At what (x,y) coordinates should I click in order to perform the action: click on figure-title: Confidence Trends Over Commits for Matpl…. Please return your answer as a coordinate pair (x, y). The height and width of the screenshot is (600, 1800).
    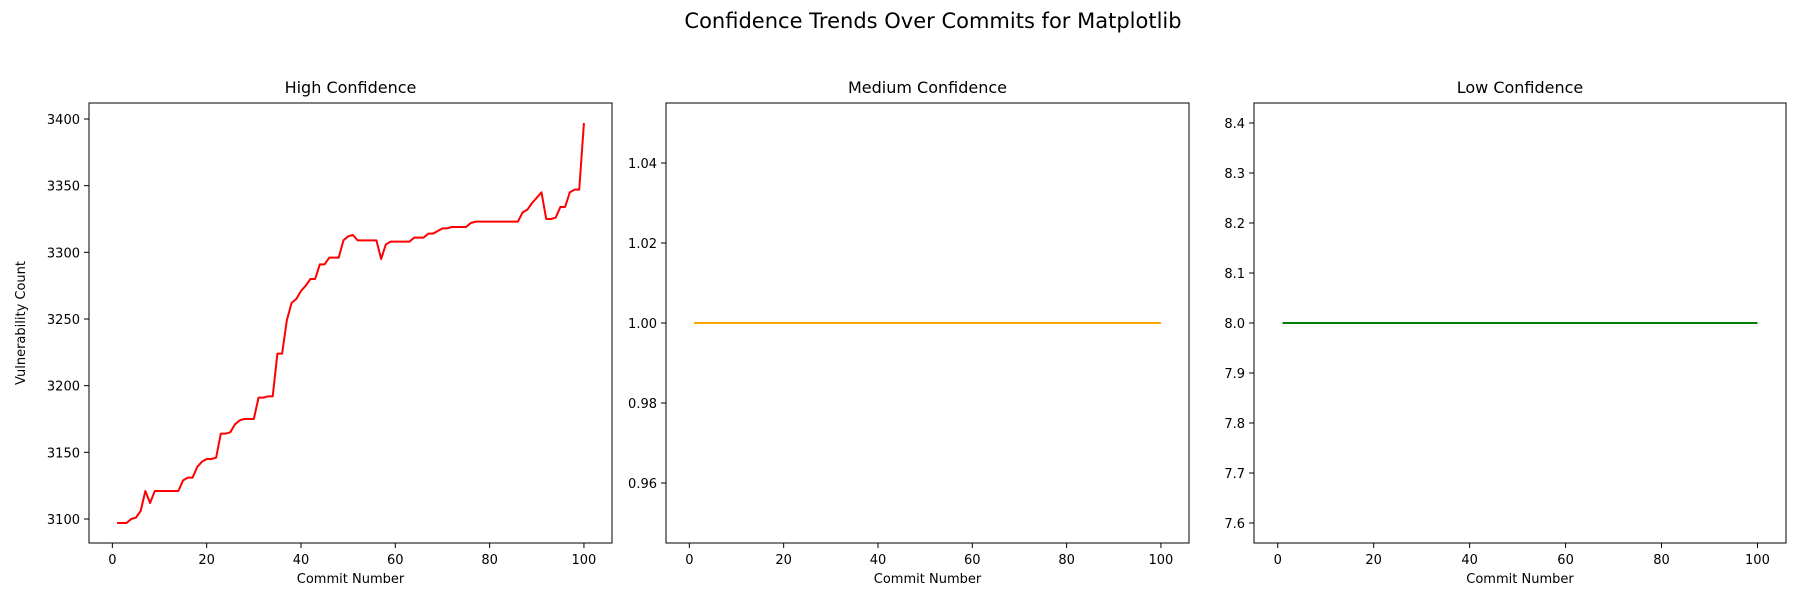
    Looking at the image, I should click on (932, 21).